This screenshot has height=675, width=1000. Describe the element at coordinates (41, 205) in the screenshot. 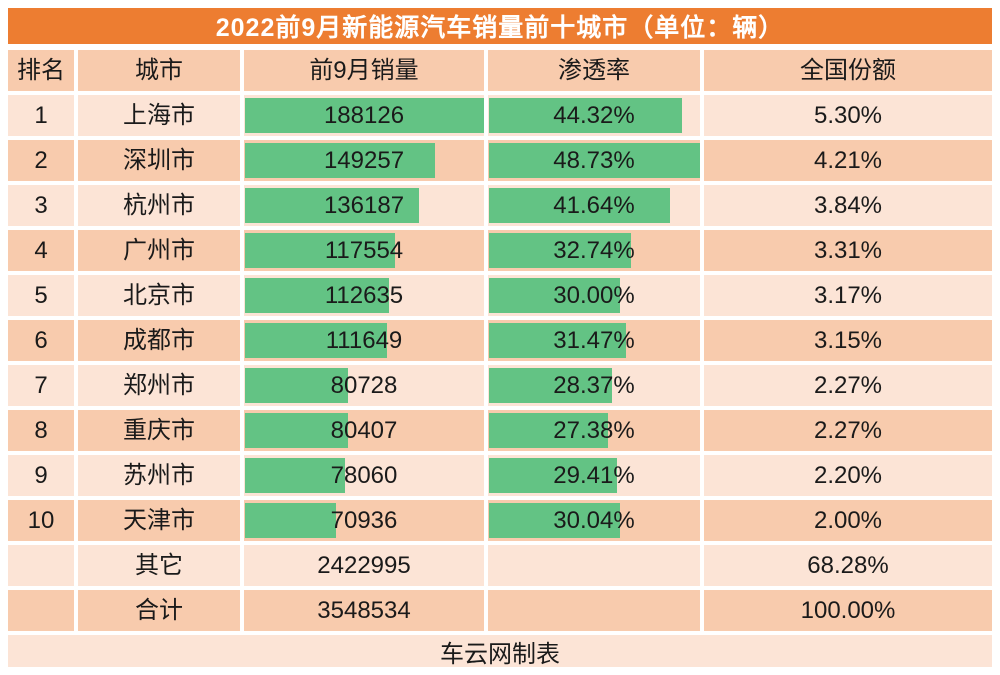

I see `rank-cell: 3` at that location.